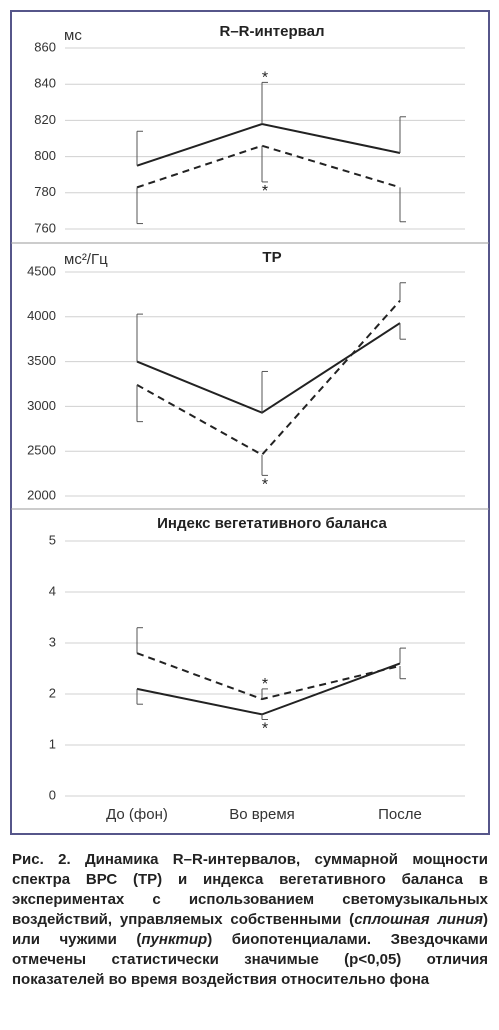 This screenshot has height=1030, width=499. What do you see at coordinates (137, 814) in the screenshot?
I see `x-tick-label: До (фон)` at bounding box center [137, 814].